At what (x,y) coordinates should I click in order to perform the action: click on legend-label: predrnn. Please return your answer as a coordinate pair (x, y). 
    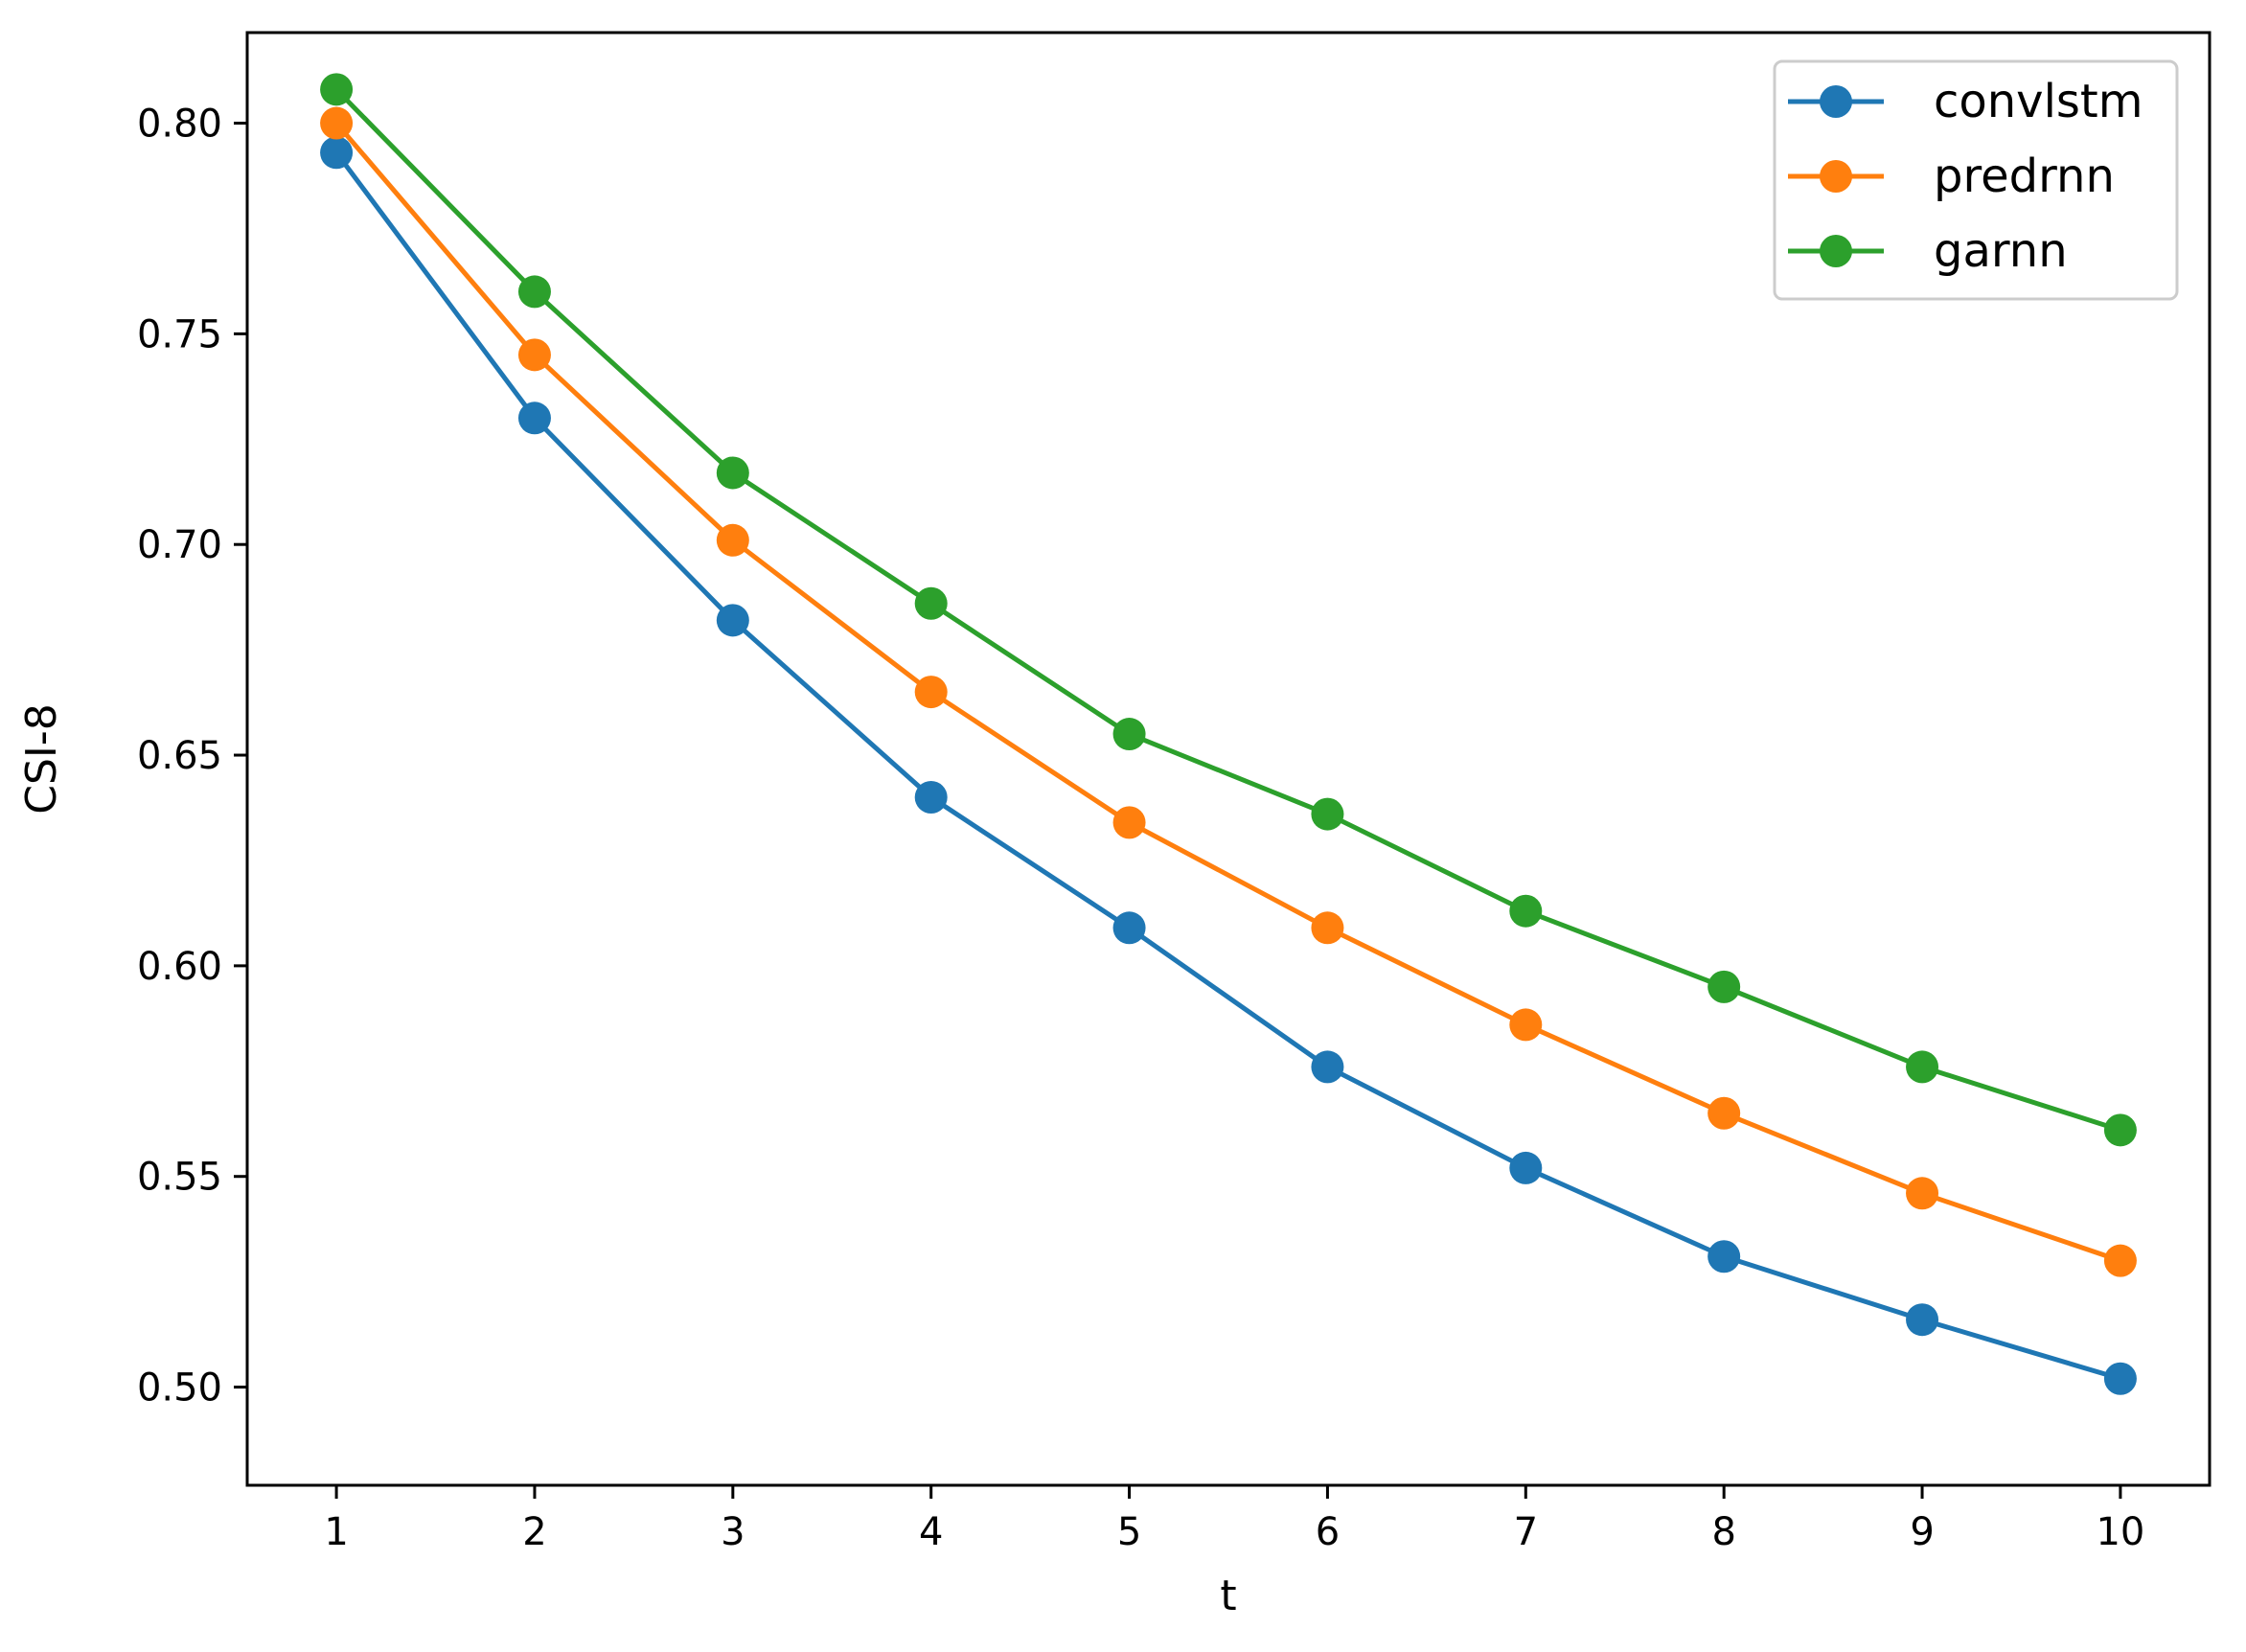
    Looking at the image, I should click on (2024, 176).